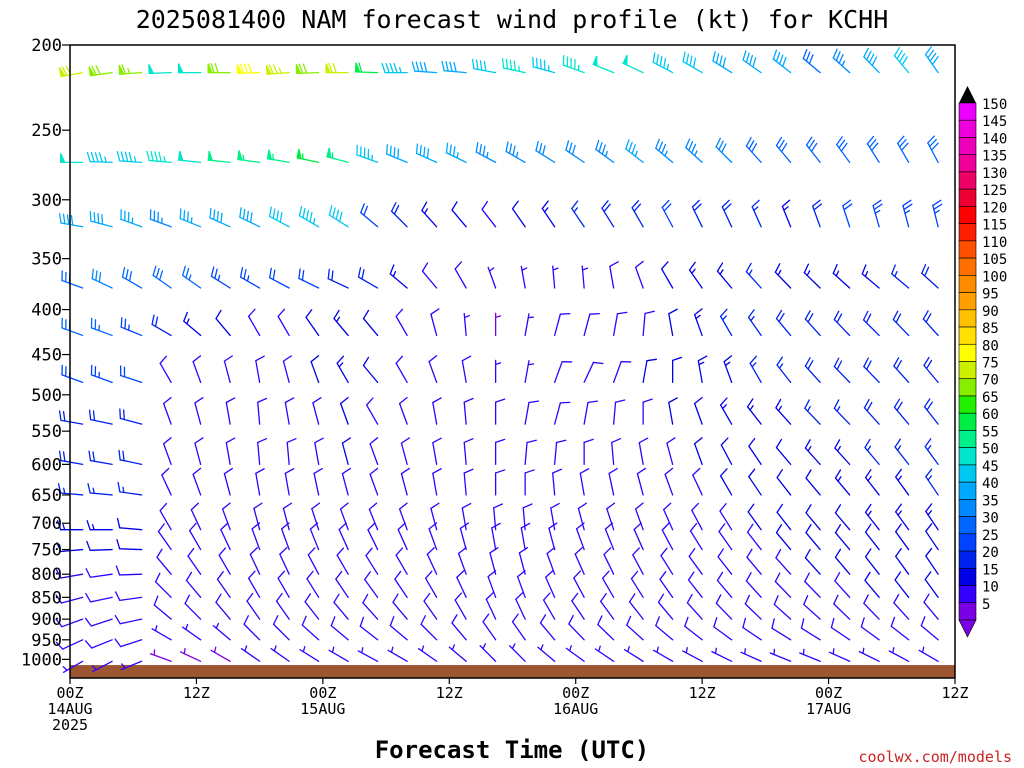  I want to click on y-tick-label: 700, so click(46, 524).